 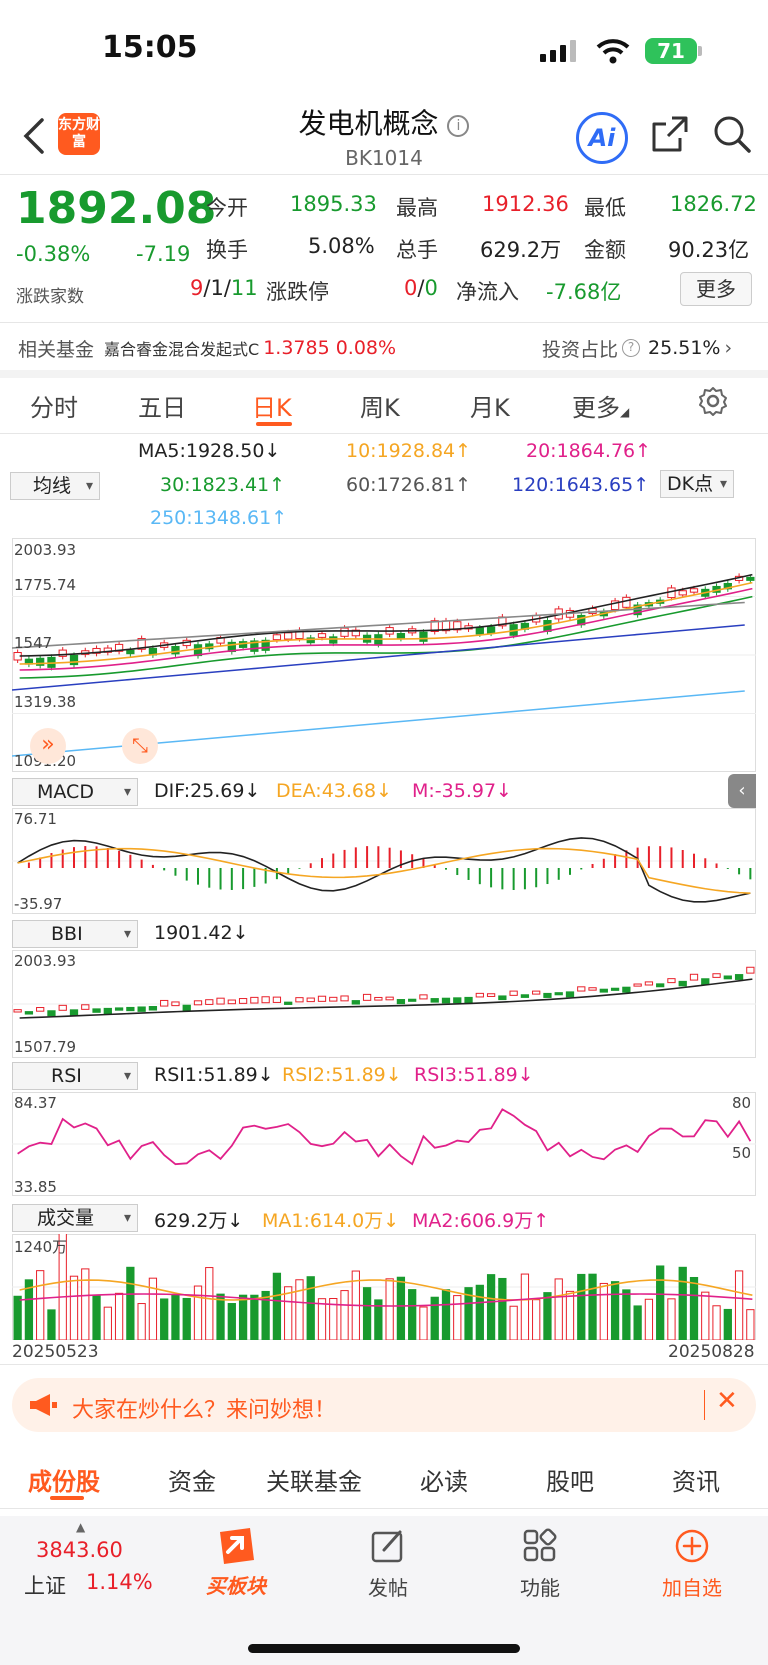 I want to click on banner-text: 大家在炒什么？来问妙想！, so click(x=204, y=1410).